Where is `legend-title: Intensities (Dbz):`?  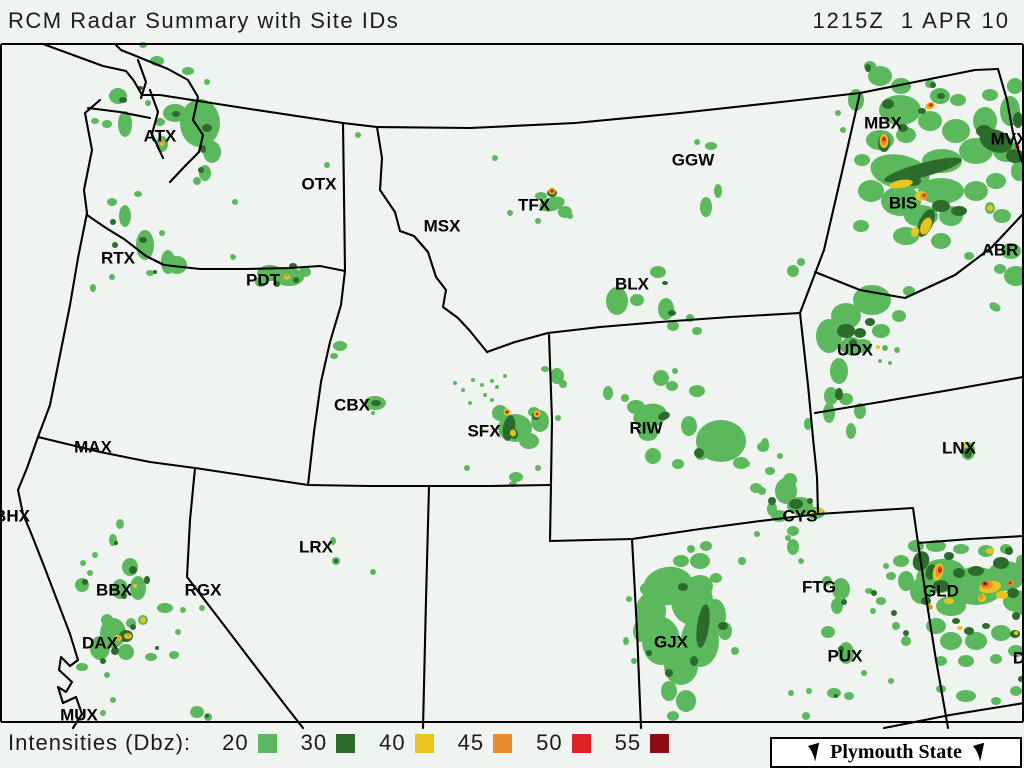 legend-title: Intensities (Dbz): is located at coordinates (103, 742).